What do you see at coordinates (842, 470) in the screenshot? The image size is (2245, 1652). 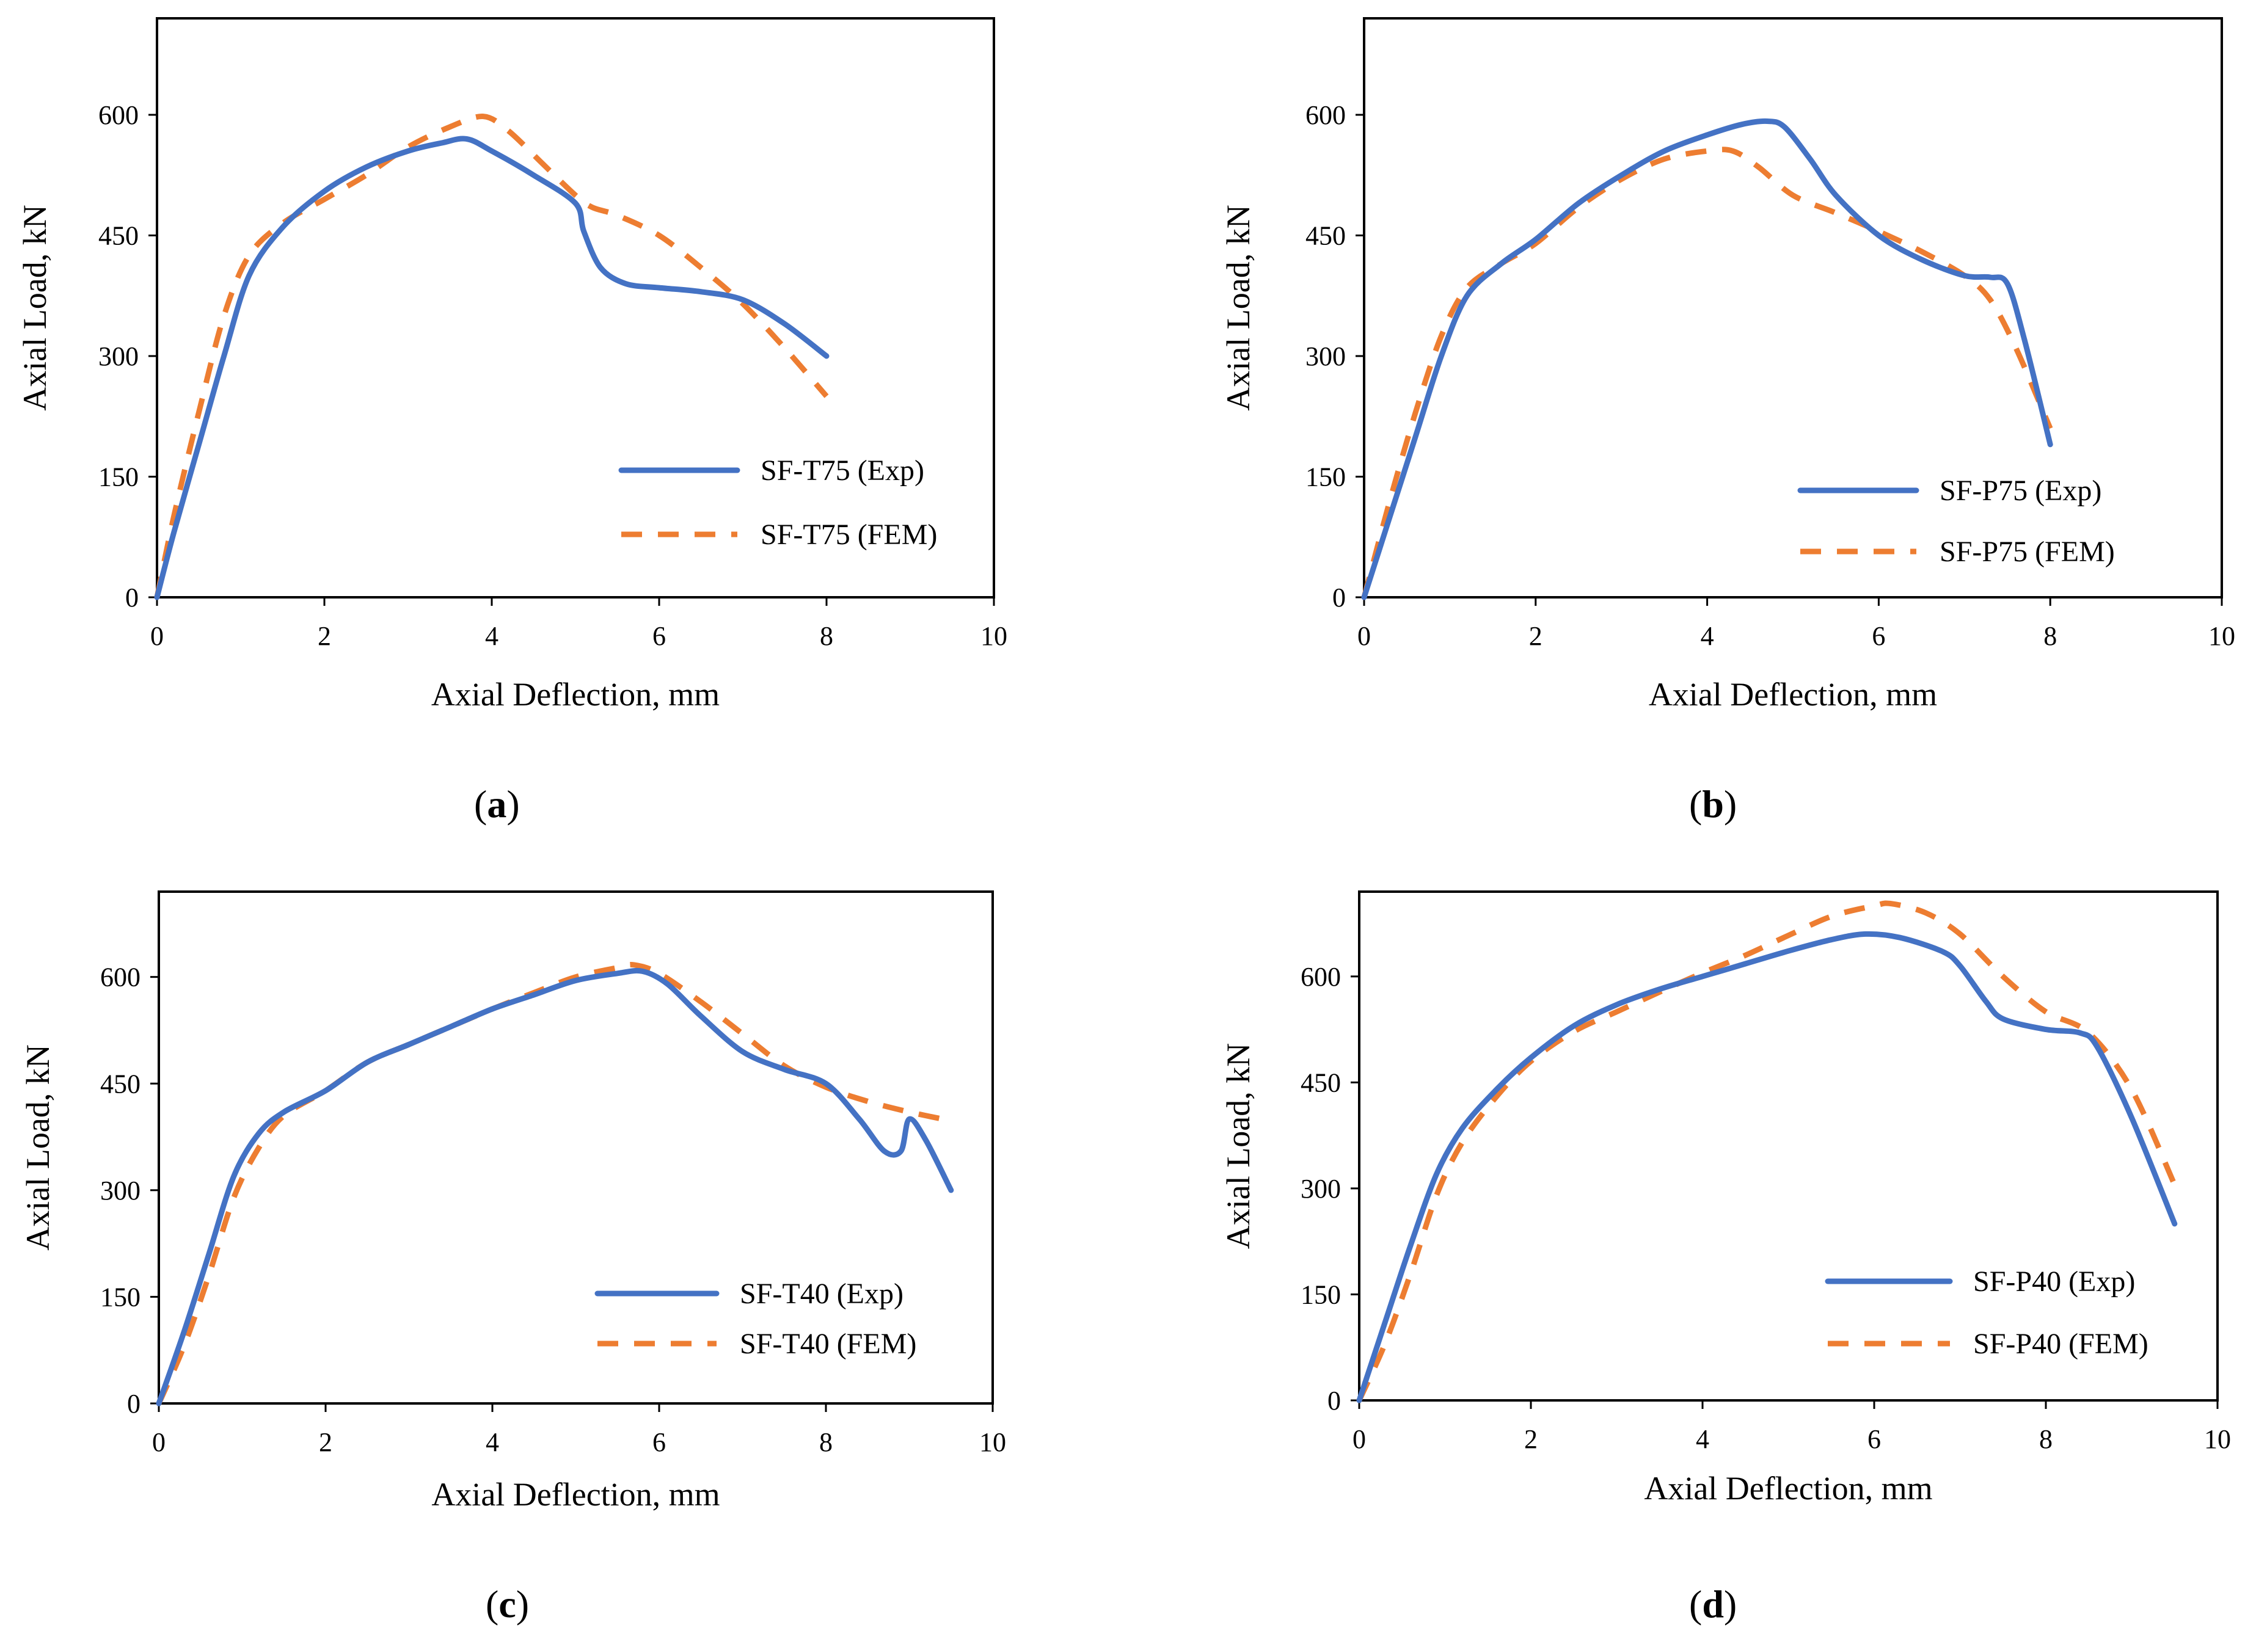 I see `legend-label: SF-T75 (Exp)` at bounding box center [842, 470].